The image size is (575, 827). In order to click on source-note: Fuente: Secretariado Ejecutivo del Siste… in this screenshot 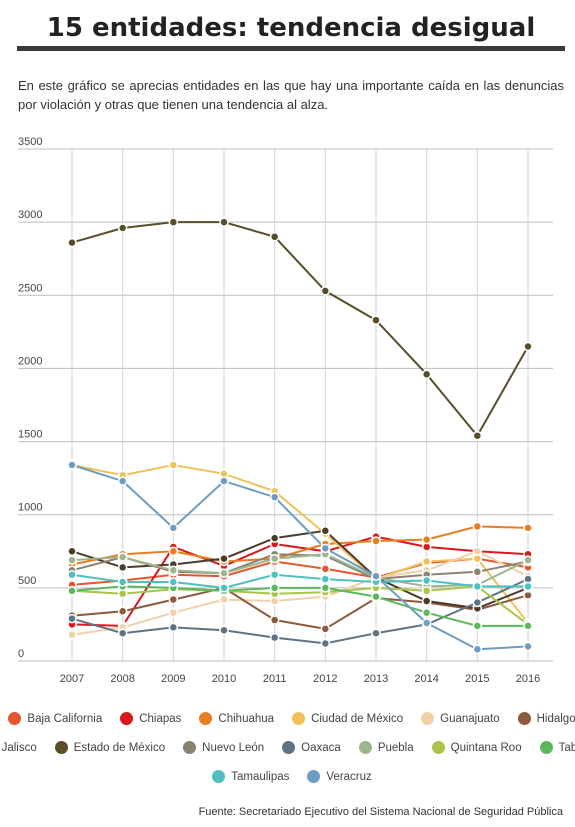, I will do `click(380, 812)`.